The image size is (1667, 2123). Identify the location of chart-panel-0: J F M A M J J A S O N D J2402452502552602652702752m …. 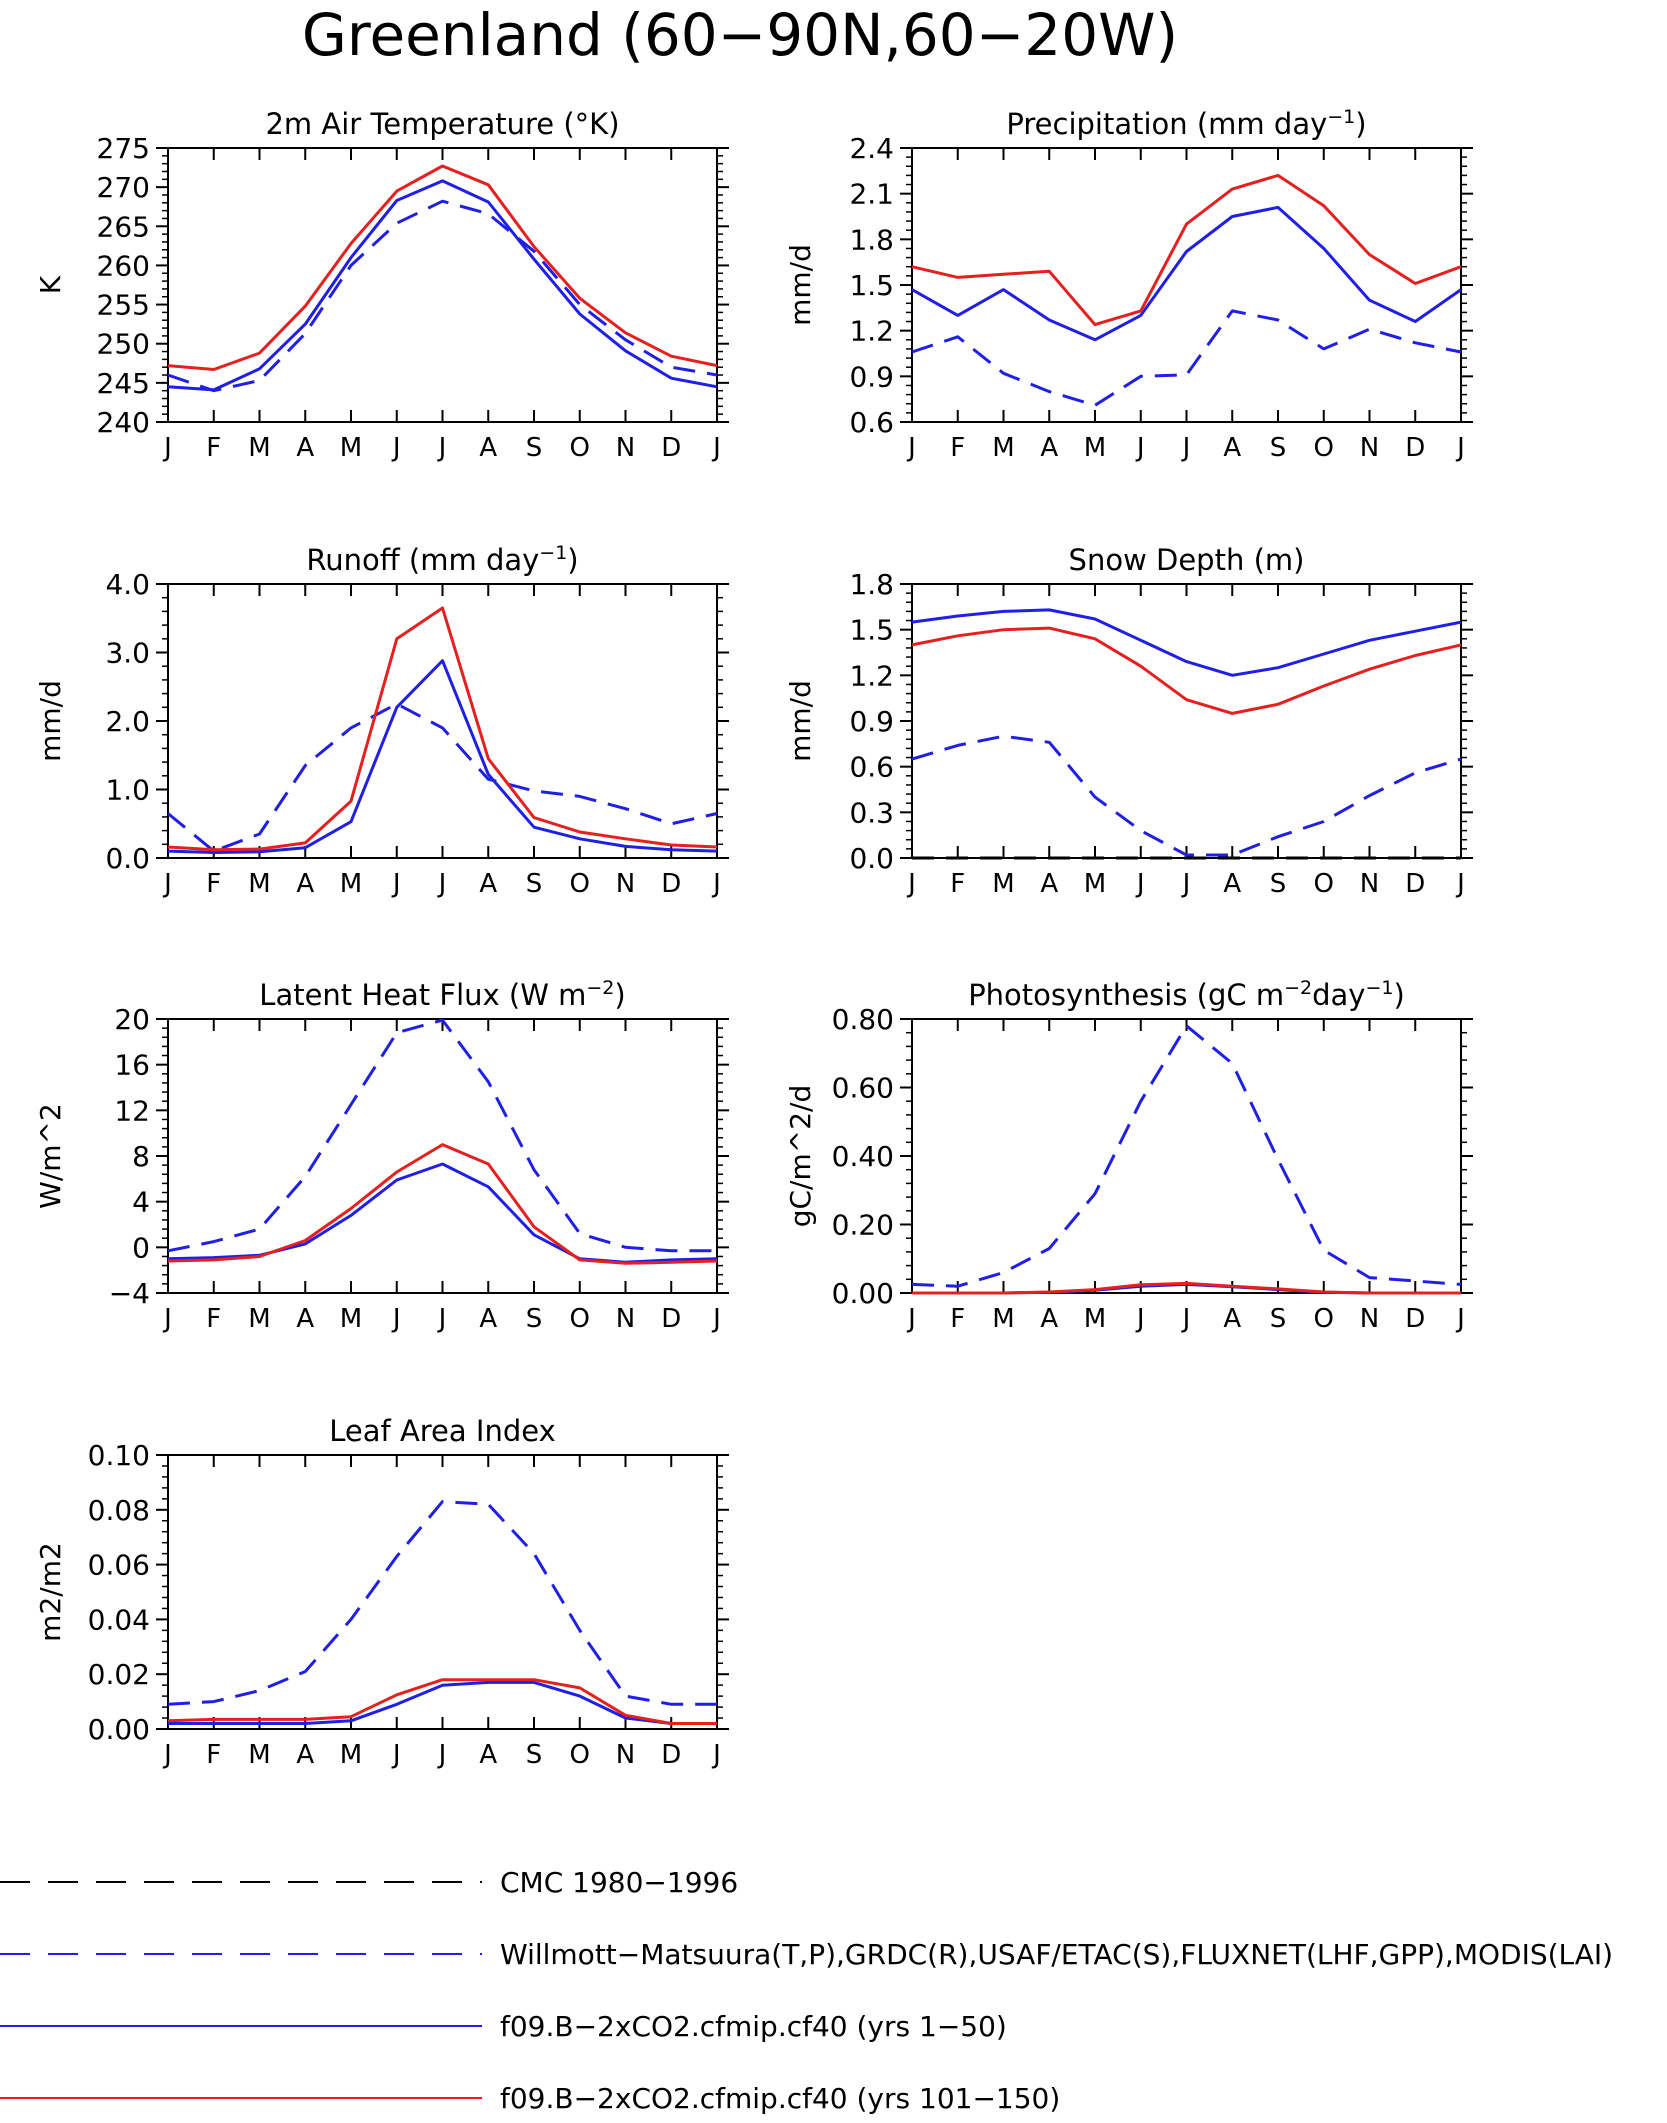
(381, 285).